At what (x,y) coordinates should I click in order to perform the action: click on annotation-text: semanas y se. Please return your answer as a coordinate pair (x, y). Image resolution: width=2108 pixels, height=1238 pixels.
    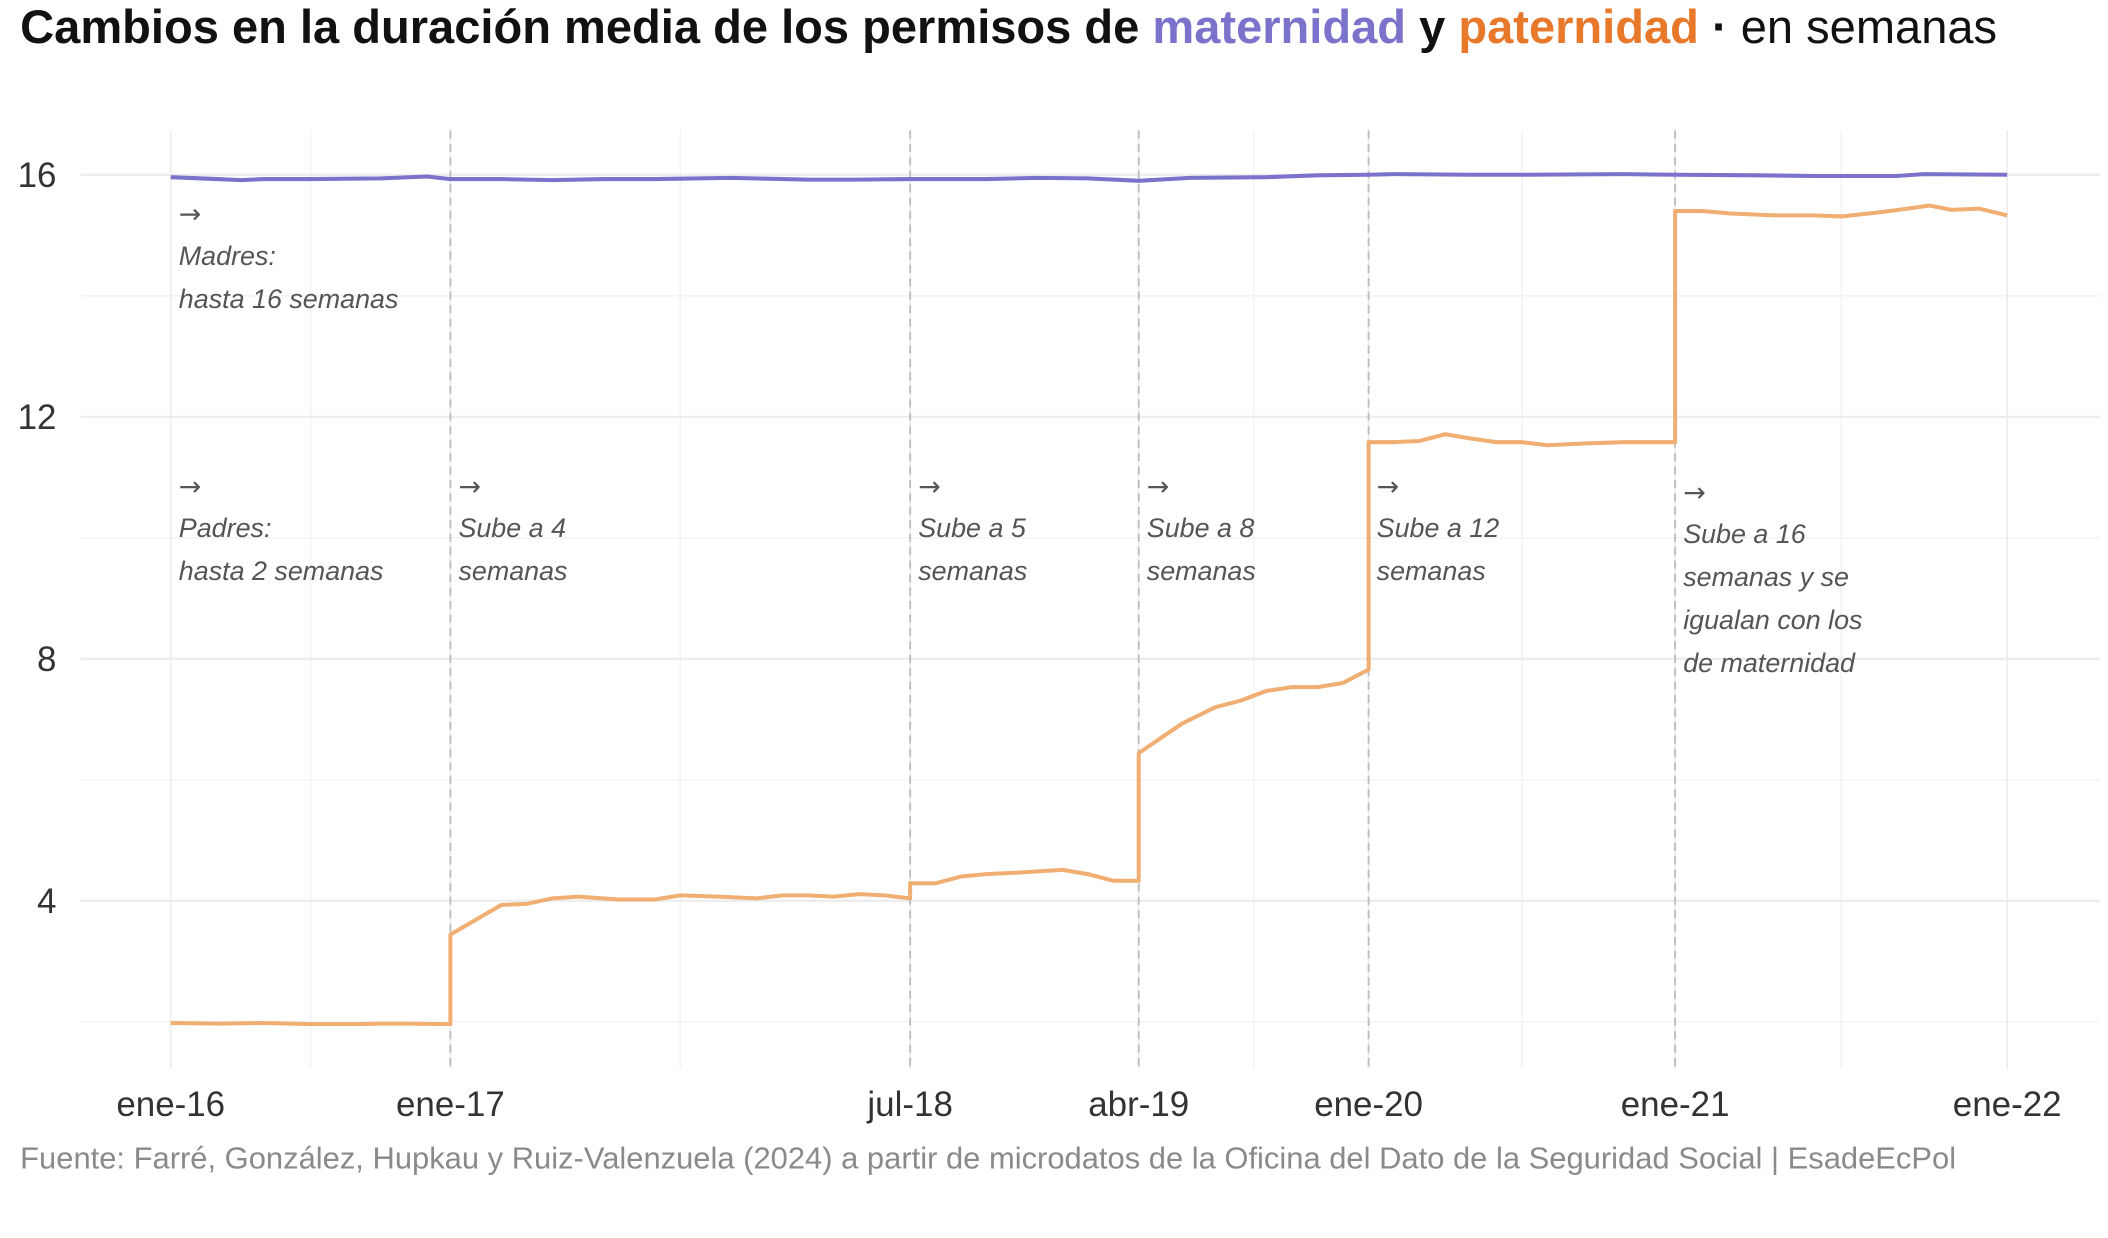
    Looking at the image, I should click on (1766, 577).